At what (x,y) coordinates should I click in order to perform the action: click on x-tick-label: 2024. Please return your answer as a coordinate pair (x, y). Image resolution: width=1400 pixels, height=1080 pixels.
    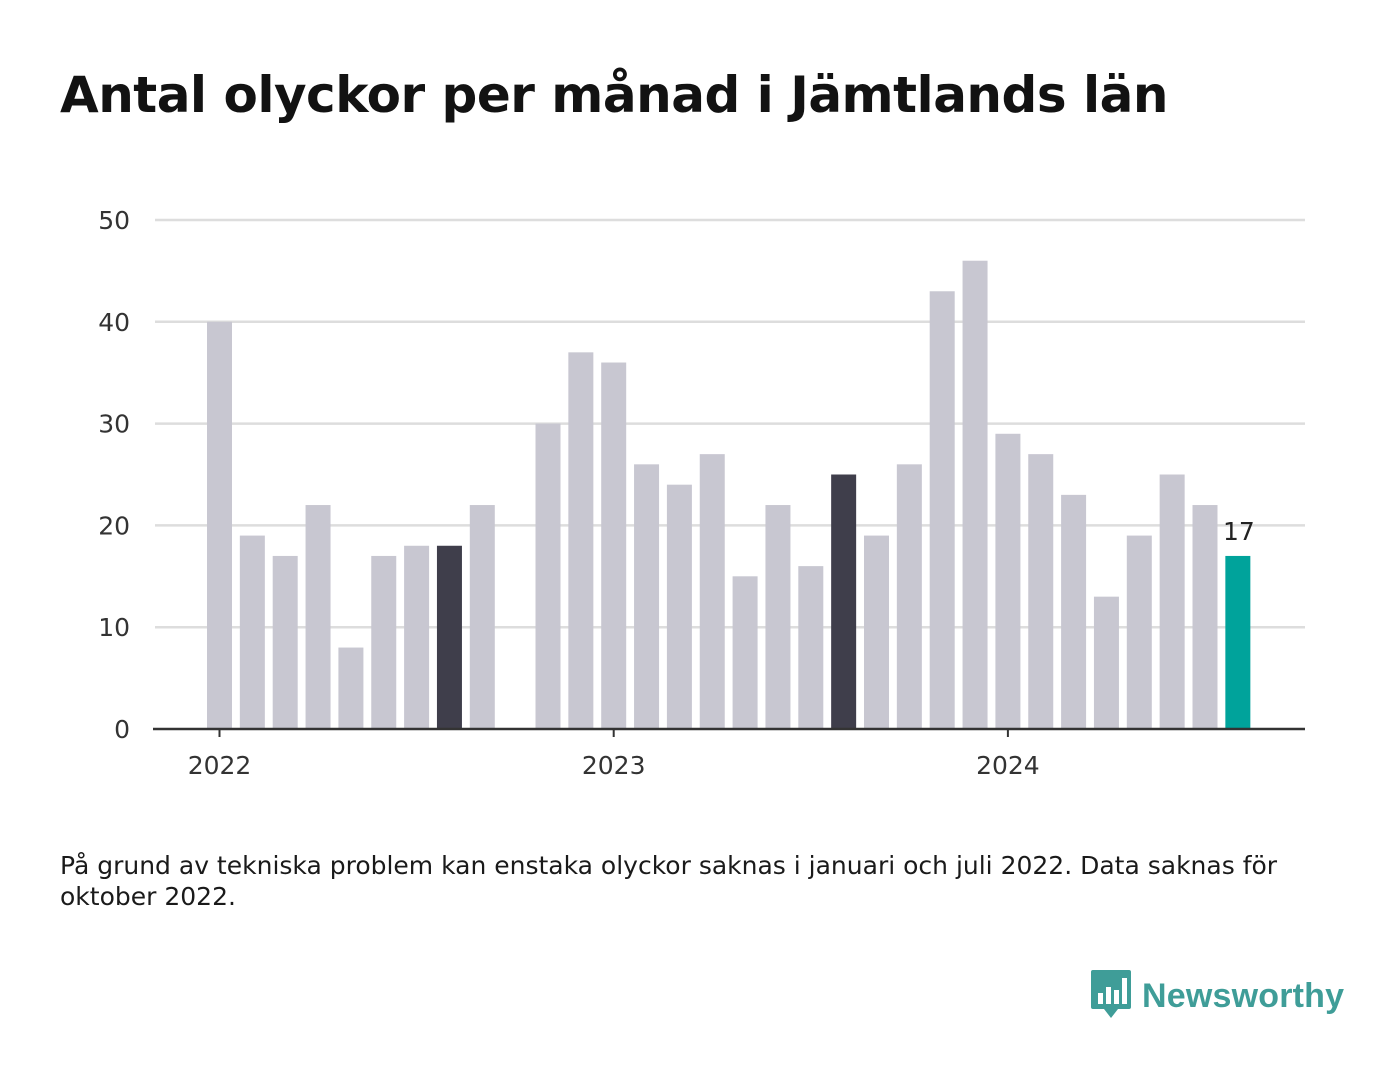
    Looking at the image, I should click on (1008, 765).